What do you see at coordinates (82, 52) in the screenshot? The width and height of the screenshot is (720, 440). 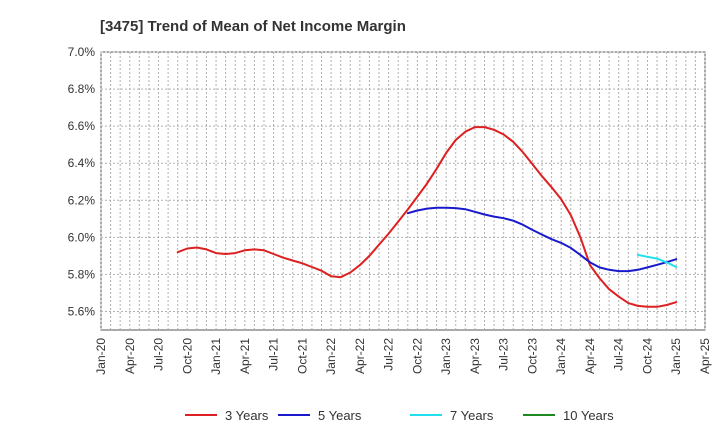 I see `y-tick-label: 7.0%` at bounding box center [82, 52].